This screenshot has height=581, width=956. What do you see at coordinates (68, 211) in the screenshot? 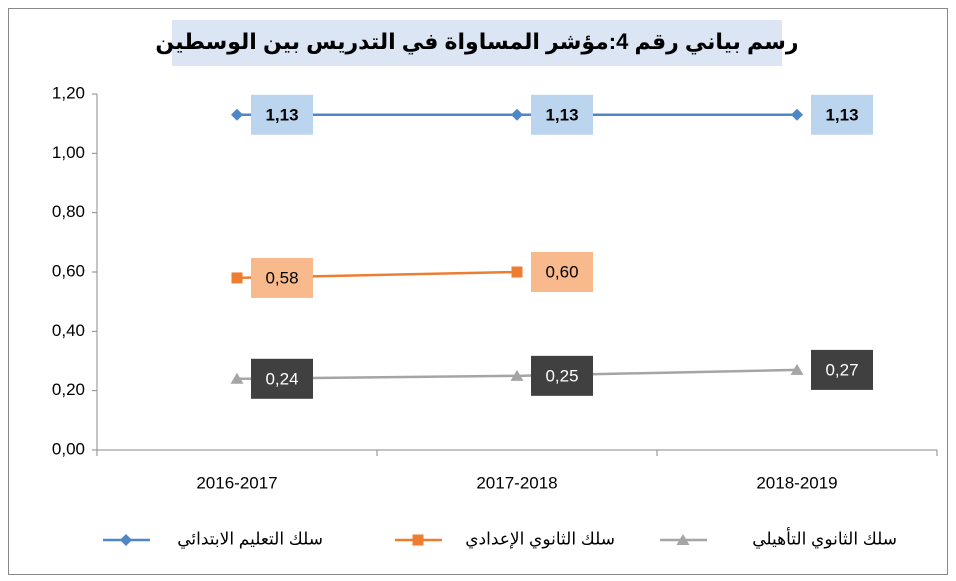
I see `y-tick-label: 0,80` at bounding box center [68, 211].